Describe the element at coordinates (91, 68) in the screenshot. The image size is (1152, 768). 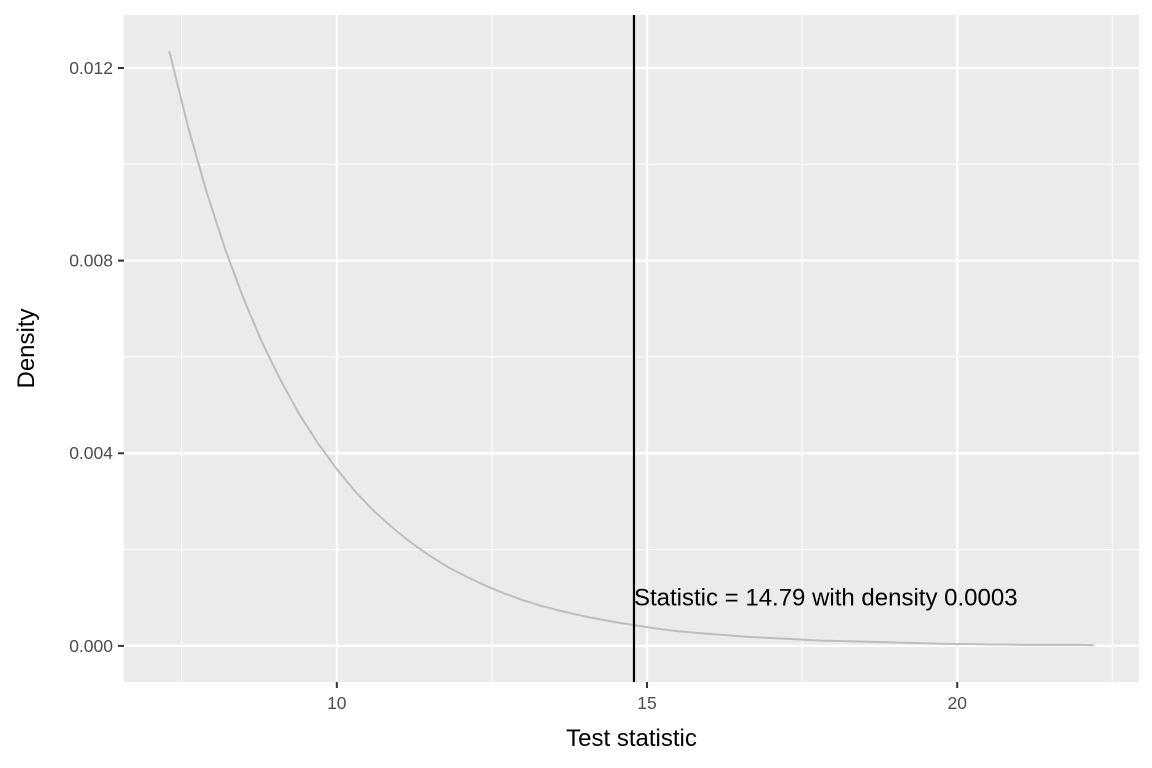
I see `y-tick-label: 0.012` at that location.